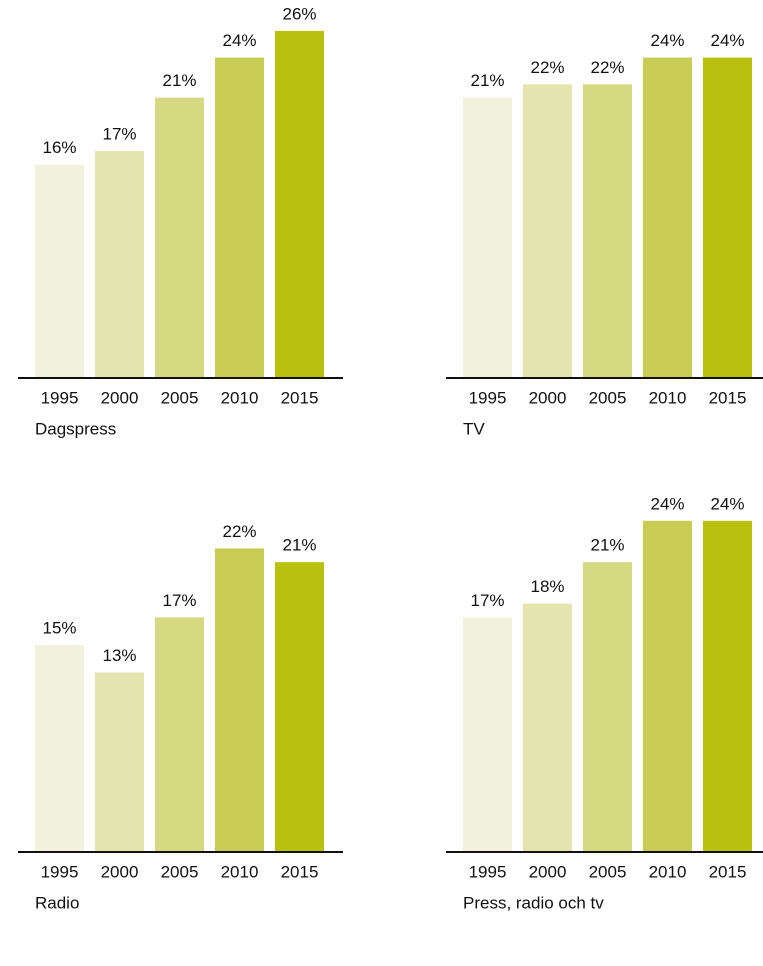 The width and height of the screenshot is (763, 966). What do you see at coordinates (533, 902) in the screenshot?
I see `chart-label: Press, radio och tv` at bounding box center [533, 902].